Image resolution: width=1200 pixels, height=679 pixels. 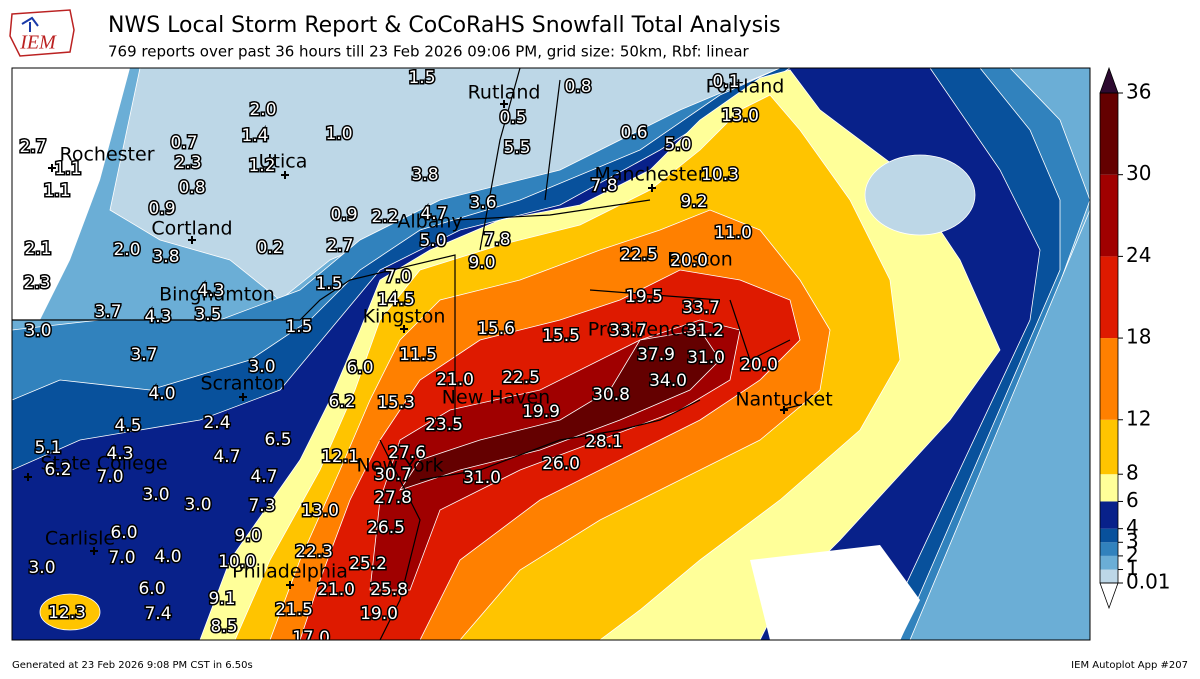 What do you see at coordinates (379, 614) in the screenshot?
I see `station-value: 19.0` at bounding box center [379, 614].